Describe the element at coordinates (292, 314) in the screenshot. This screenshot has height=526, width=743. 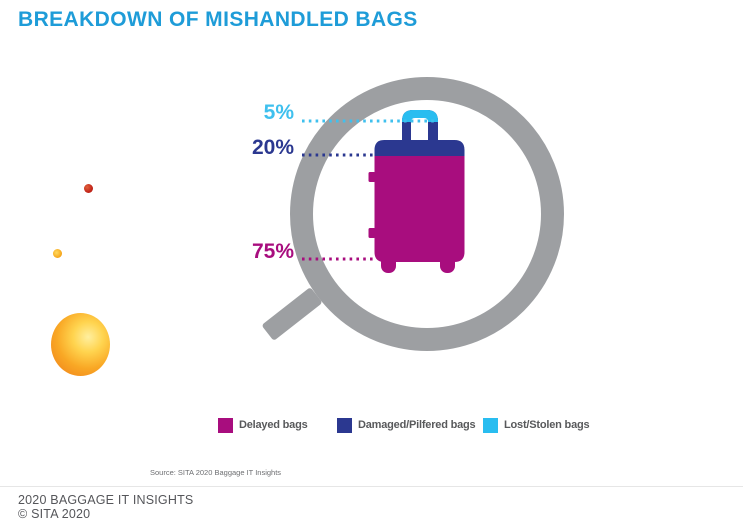
I see `magnifier-handle-icon` at that location.